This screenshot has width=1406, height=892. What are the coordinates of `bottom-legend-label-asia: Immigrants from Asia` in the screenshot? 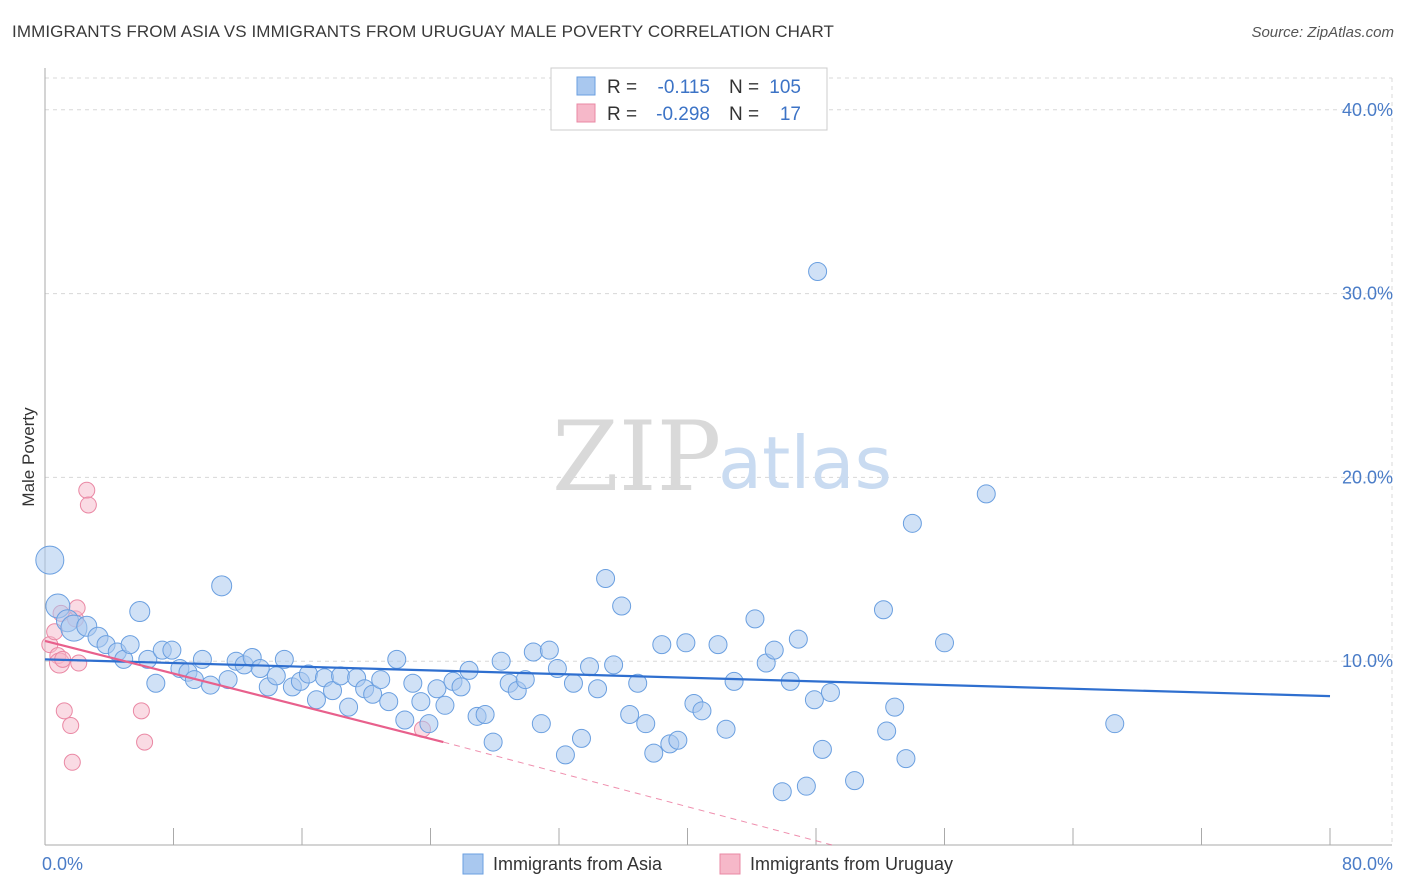 It's located at (578, 864).